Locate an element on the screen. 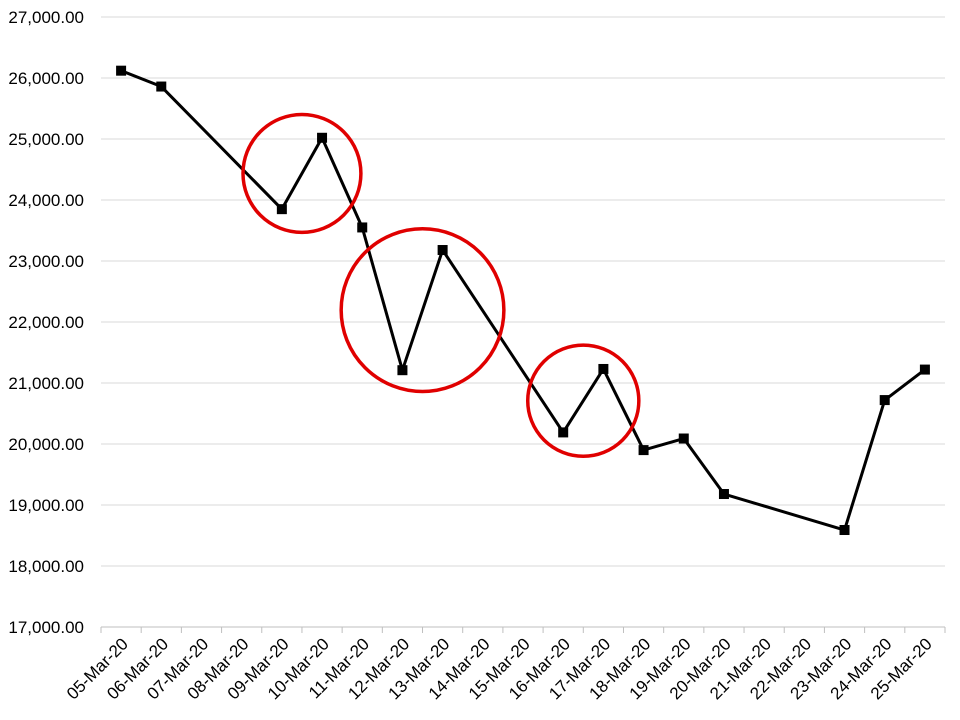  y-tick-label: 19,000.00 is located at coordinates (46, 505).